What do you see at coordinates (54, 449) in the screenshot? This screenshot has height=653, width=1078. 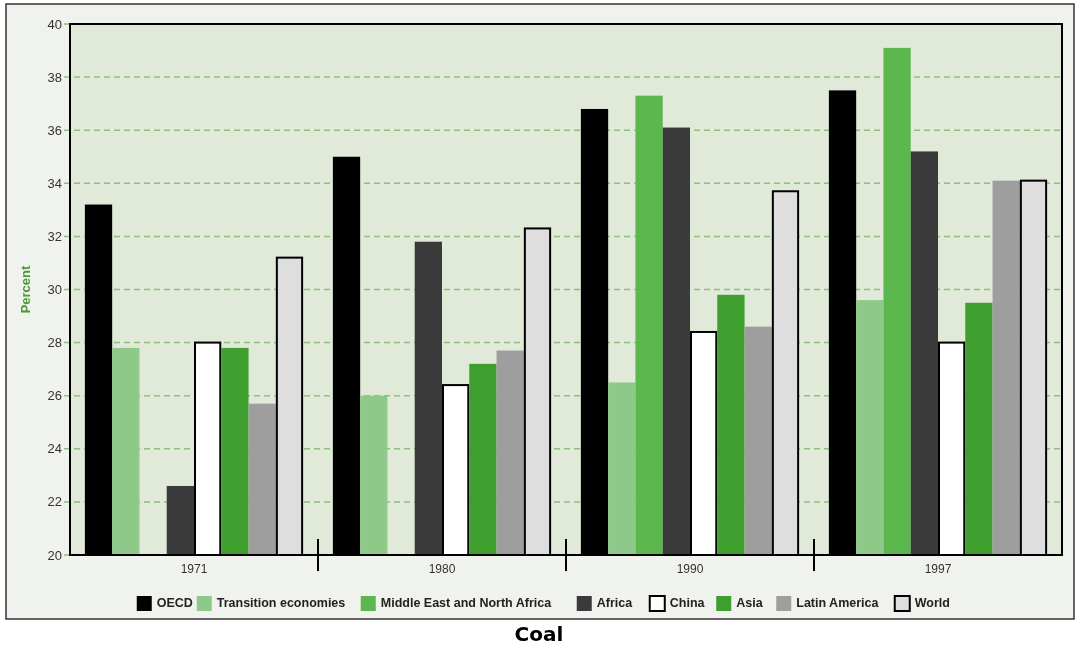 I see `y-tick-label: 24` at bounding box center [54, 449].